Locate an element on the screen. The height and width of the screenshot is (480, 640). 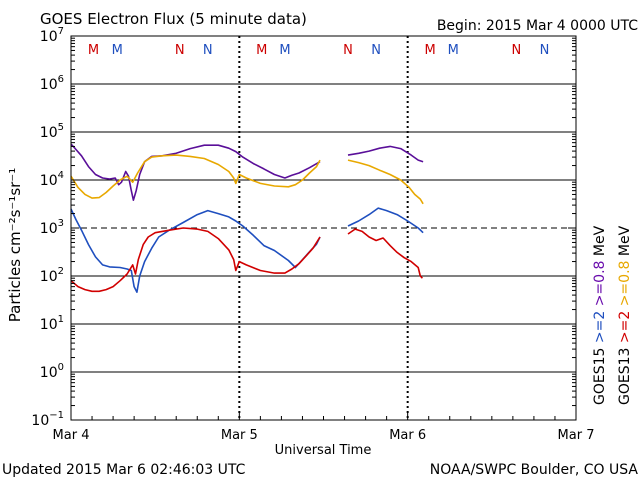
y-tick-label: 10⁶ is located at coordinates (52, 83).